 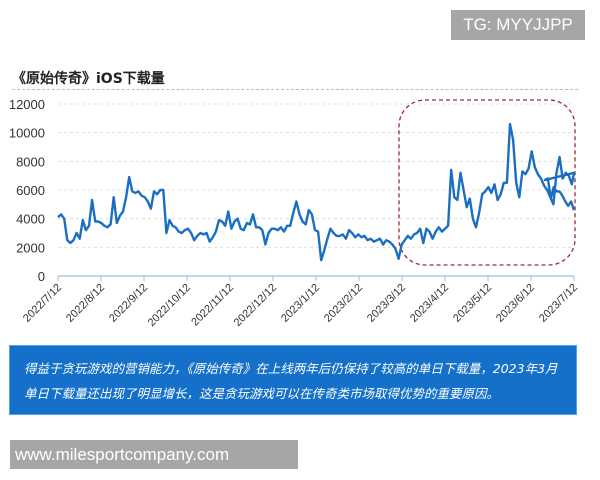 I want to click on x-tick-label: 2022/7/12, so click(x=42, y=303).